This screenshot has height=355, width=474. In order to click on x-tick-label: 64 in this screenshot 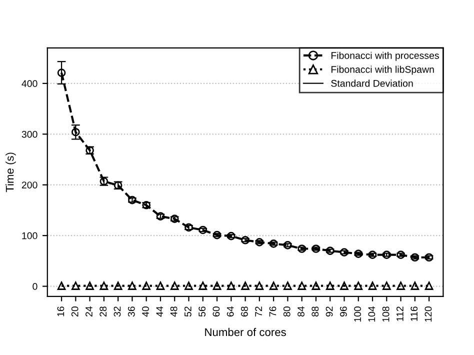, I will do `click(230, 311)`.